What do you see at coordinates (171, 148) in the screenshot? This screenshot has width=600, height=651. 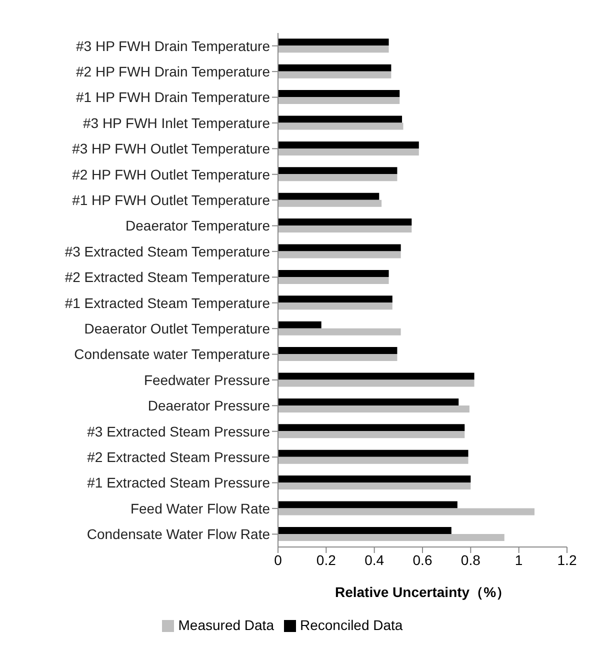 I see `y-tick-label: #3 HP FWH Outlet Temperature` at bounding box center [171, 148].